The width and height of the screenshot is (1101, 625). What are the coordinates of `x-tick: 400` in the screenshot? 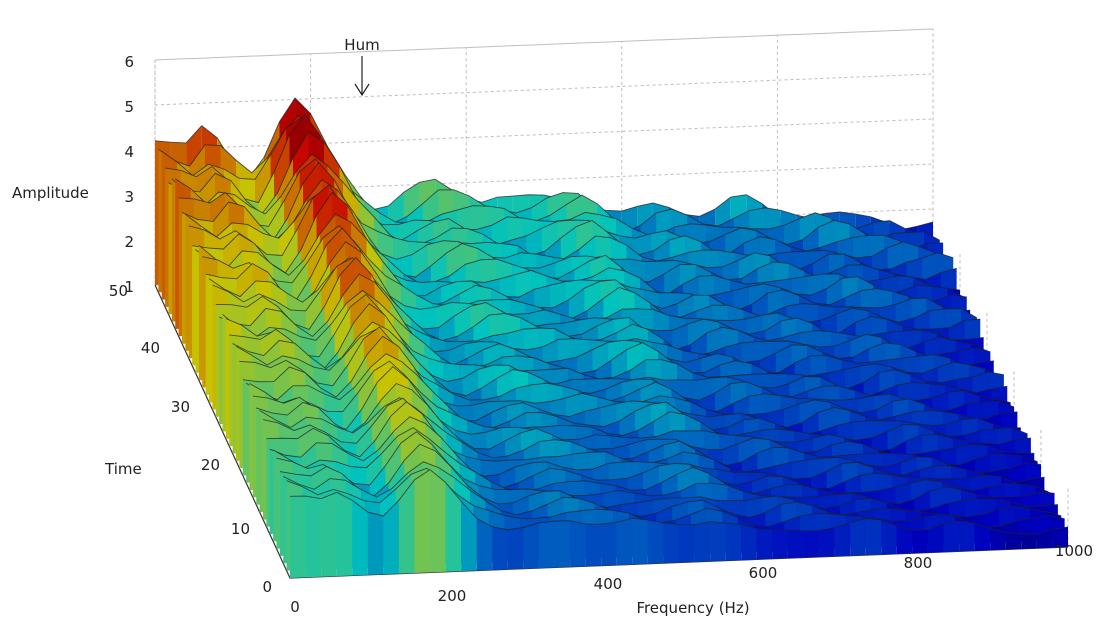 It's located at (608, 584).